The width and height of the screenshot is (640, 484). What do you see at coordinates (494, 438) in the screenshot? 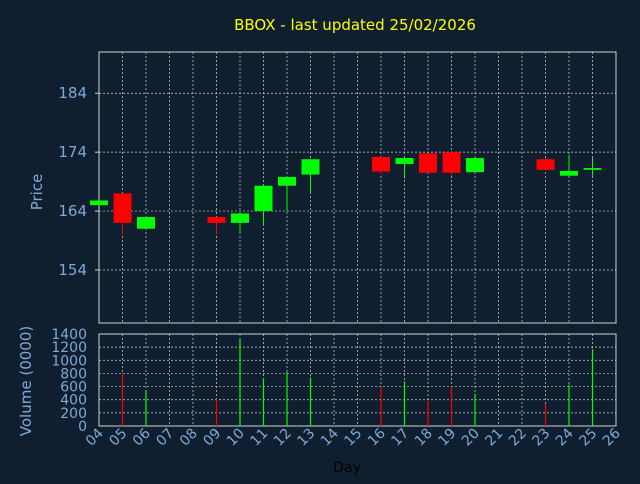
I see `day-tick-label: 21` at bounding box center [494, 438].